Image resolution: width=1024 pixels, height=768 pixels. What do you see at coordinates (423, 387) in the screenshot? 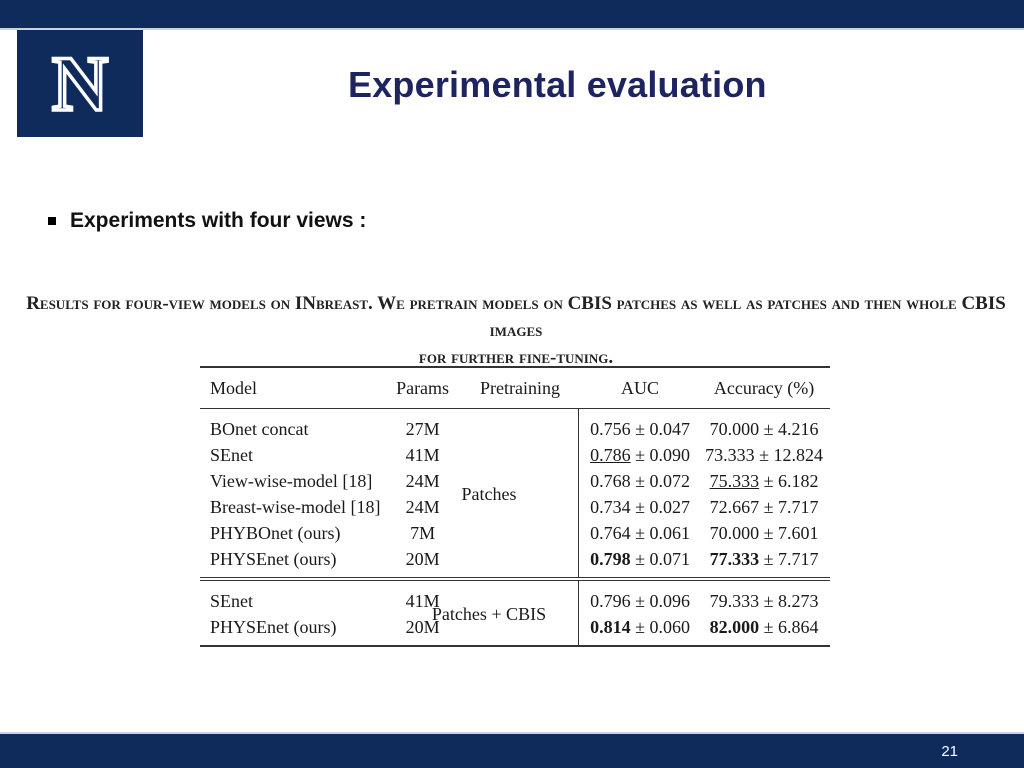
I see `header-params: Params` at bounding box center [423, 387].